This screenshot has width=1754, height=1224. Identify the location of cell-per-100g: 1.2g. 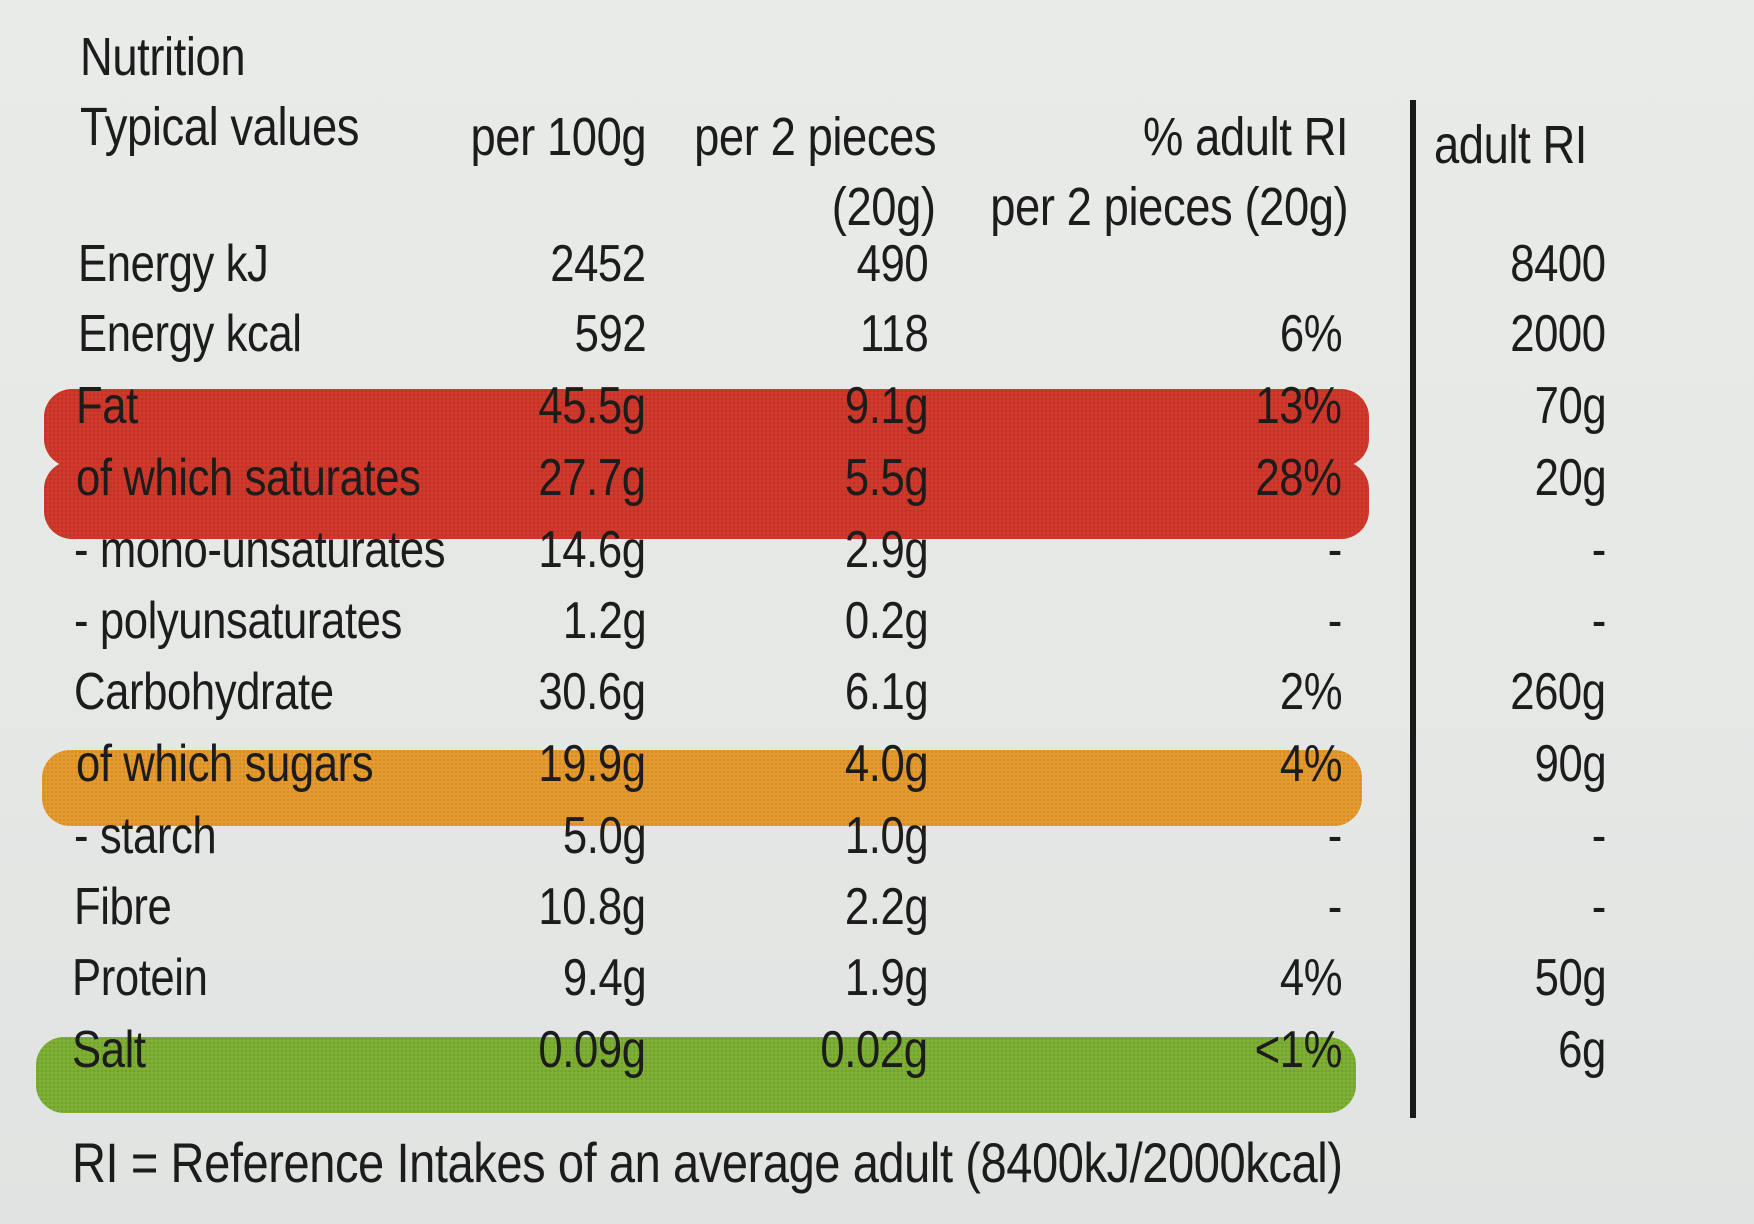
(604, 621).